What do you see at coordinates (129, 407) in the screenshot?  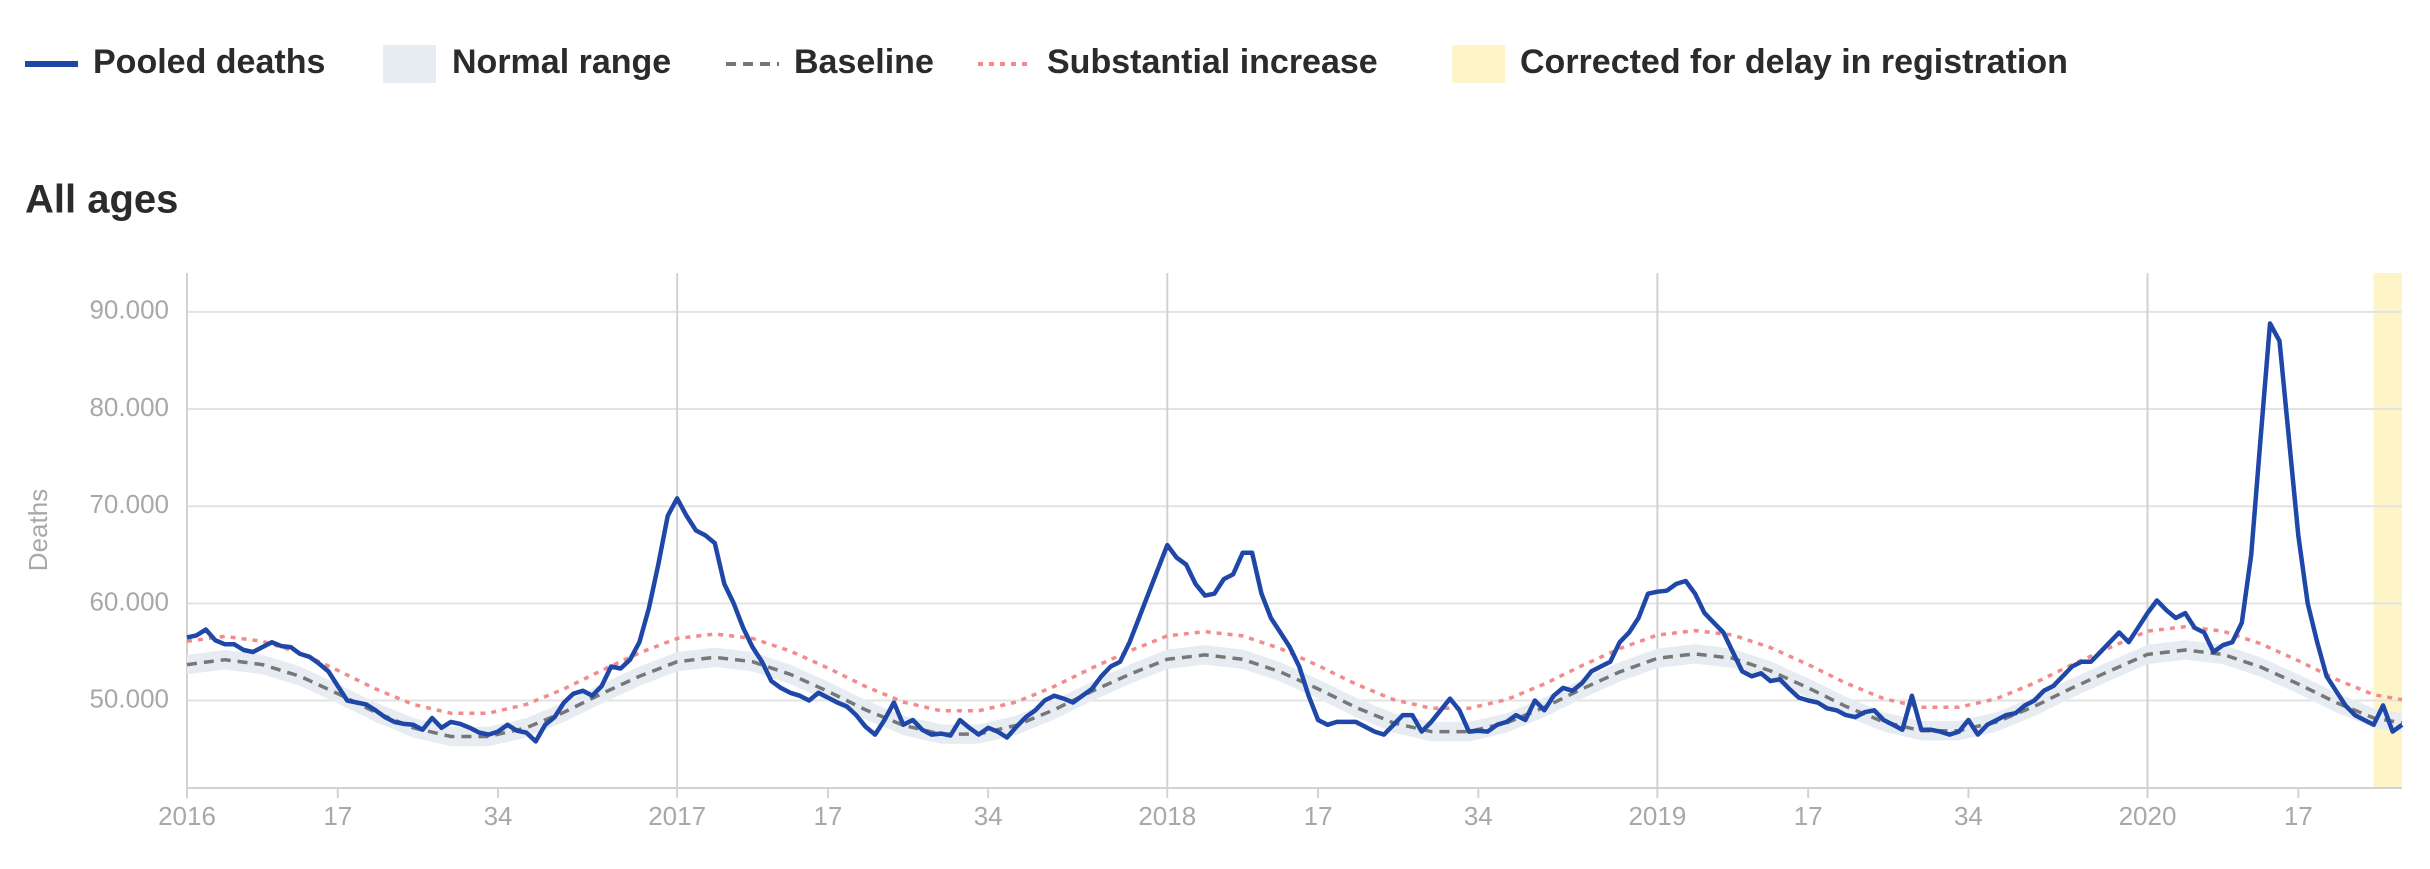 I see `y-tick-label: 80.000` at bounding box center [129, 407].